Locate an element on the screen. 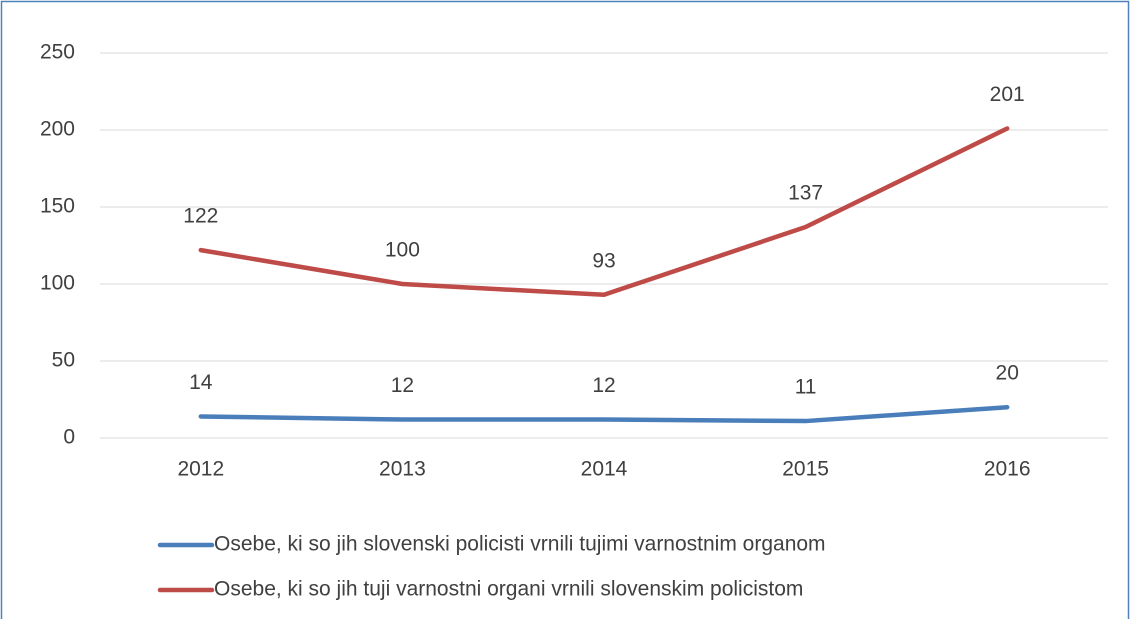  x-tick-label: 2013 is located at coordinates (402, 469).